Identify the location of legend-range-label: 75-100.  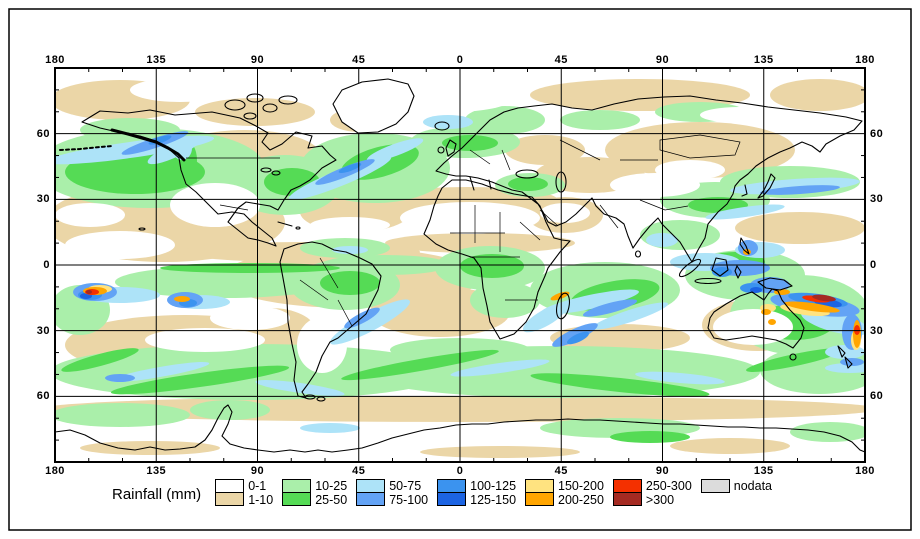
(409, 500).